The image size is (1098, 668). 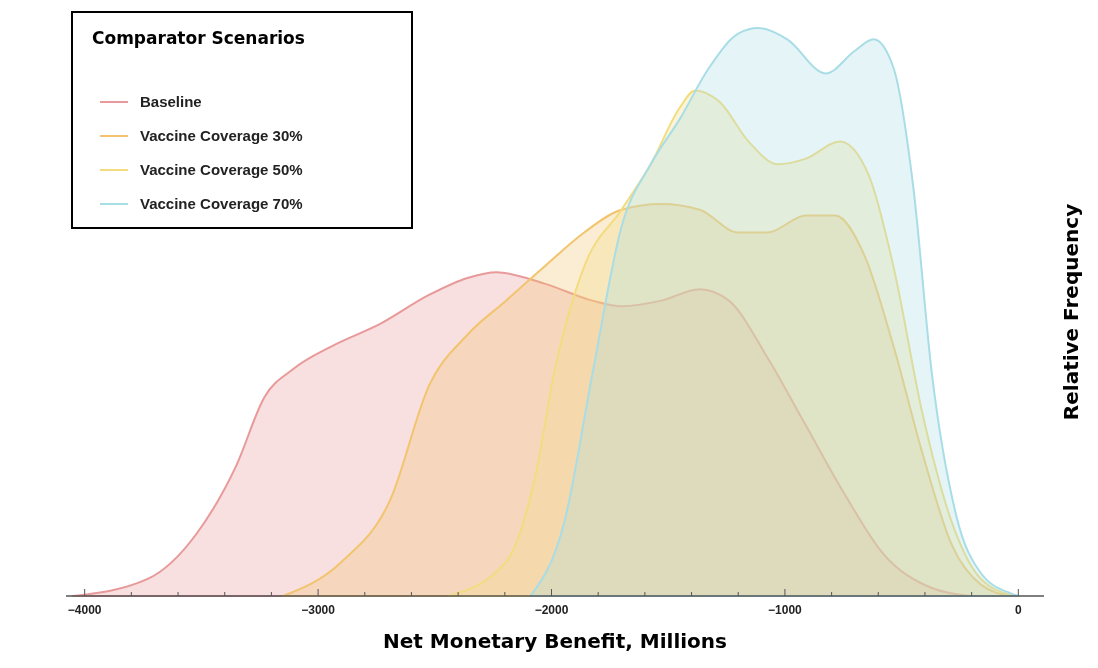 I want to click on y-axis-title: Relative Frequency, so click(x=1071, y=312).